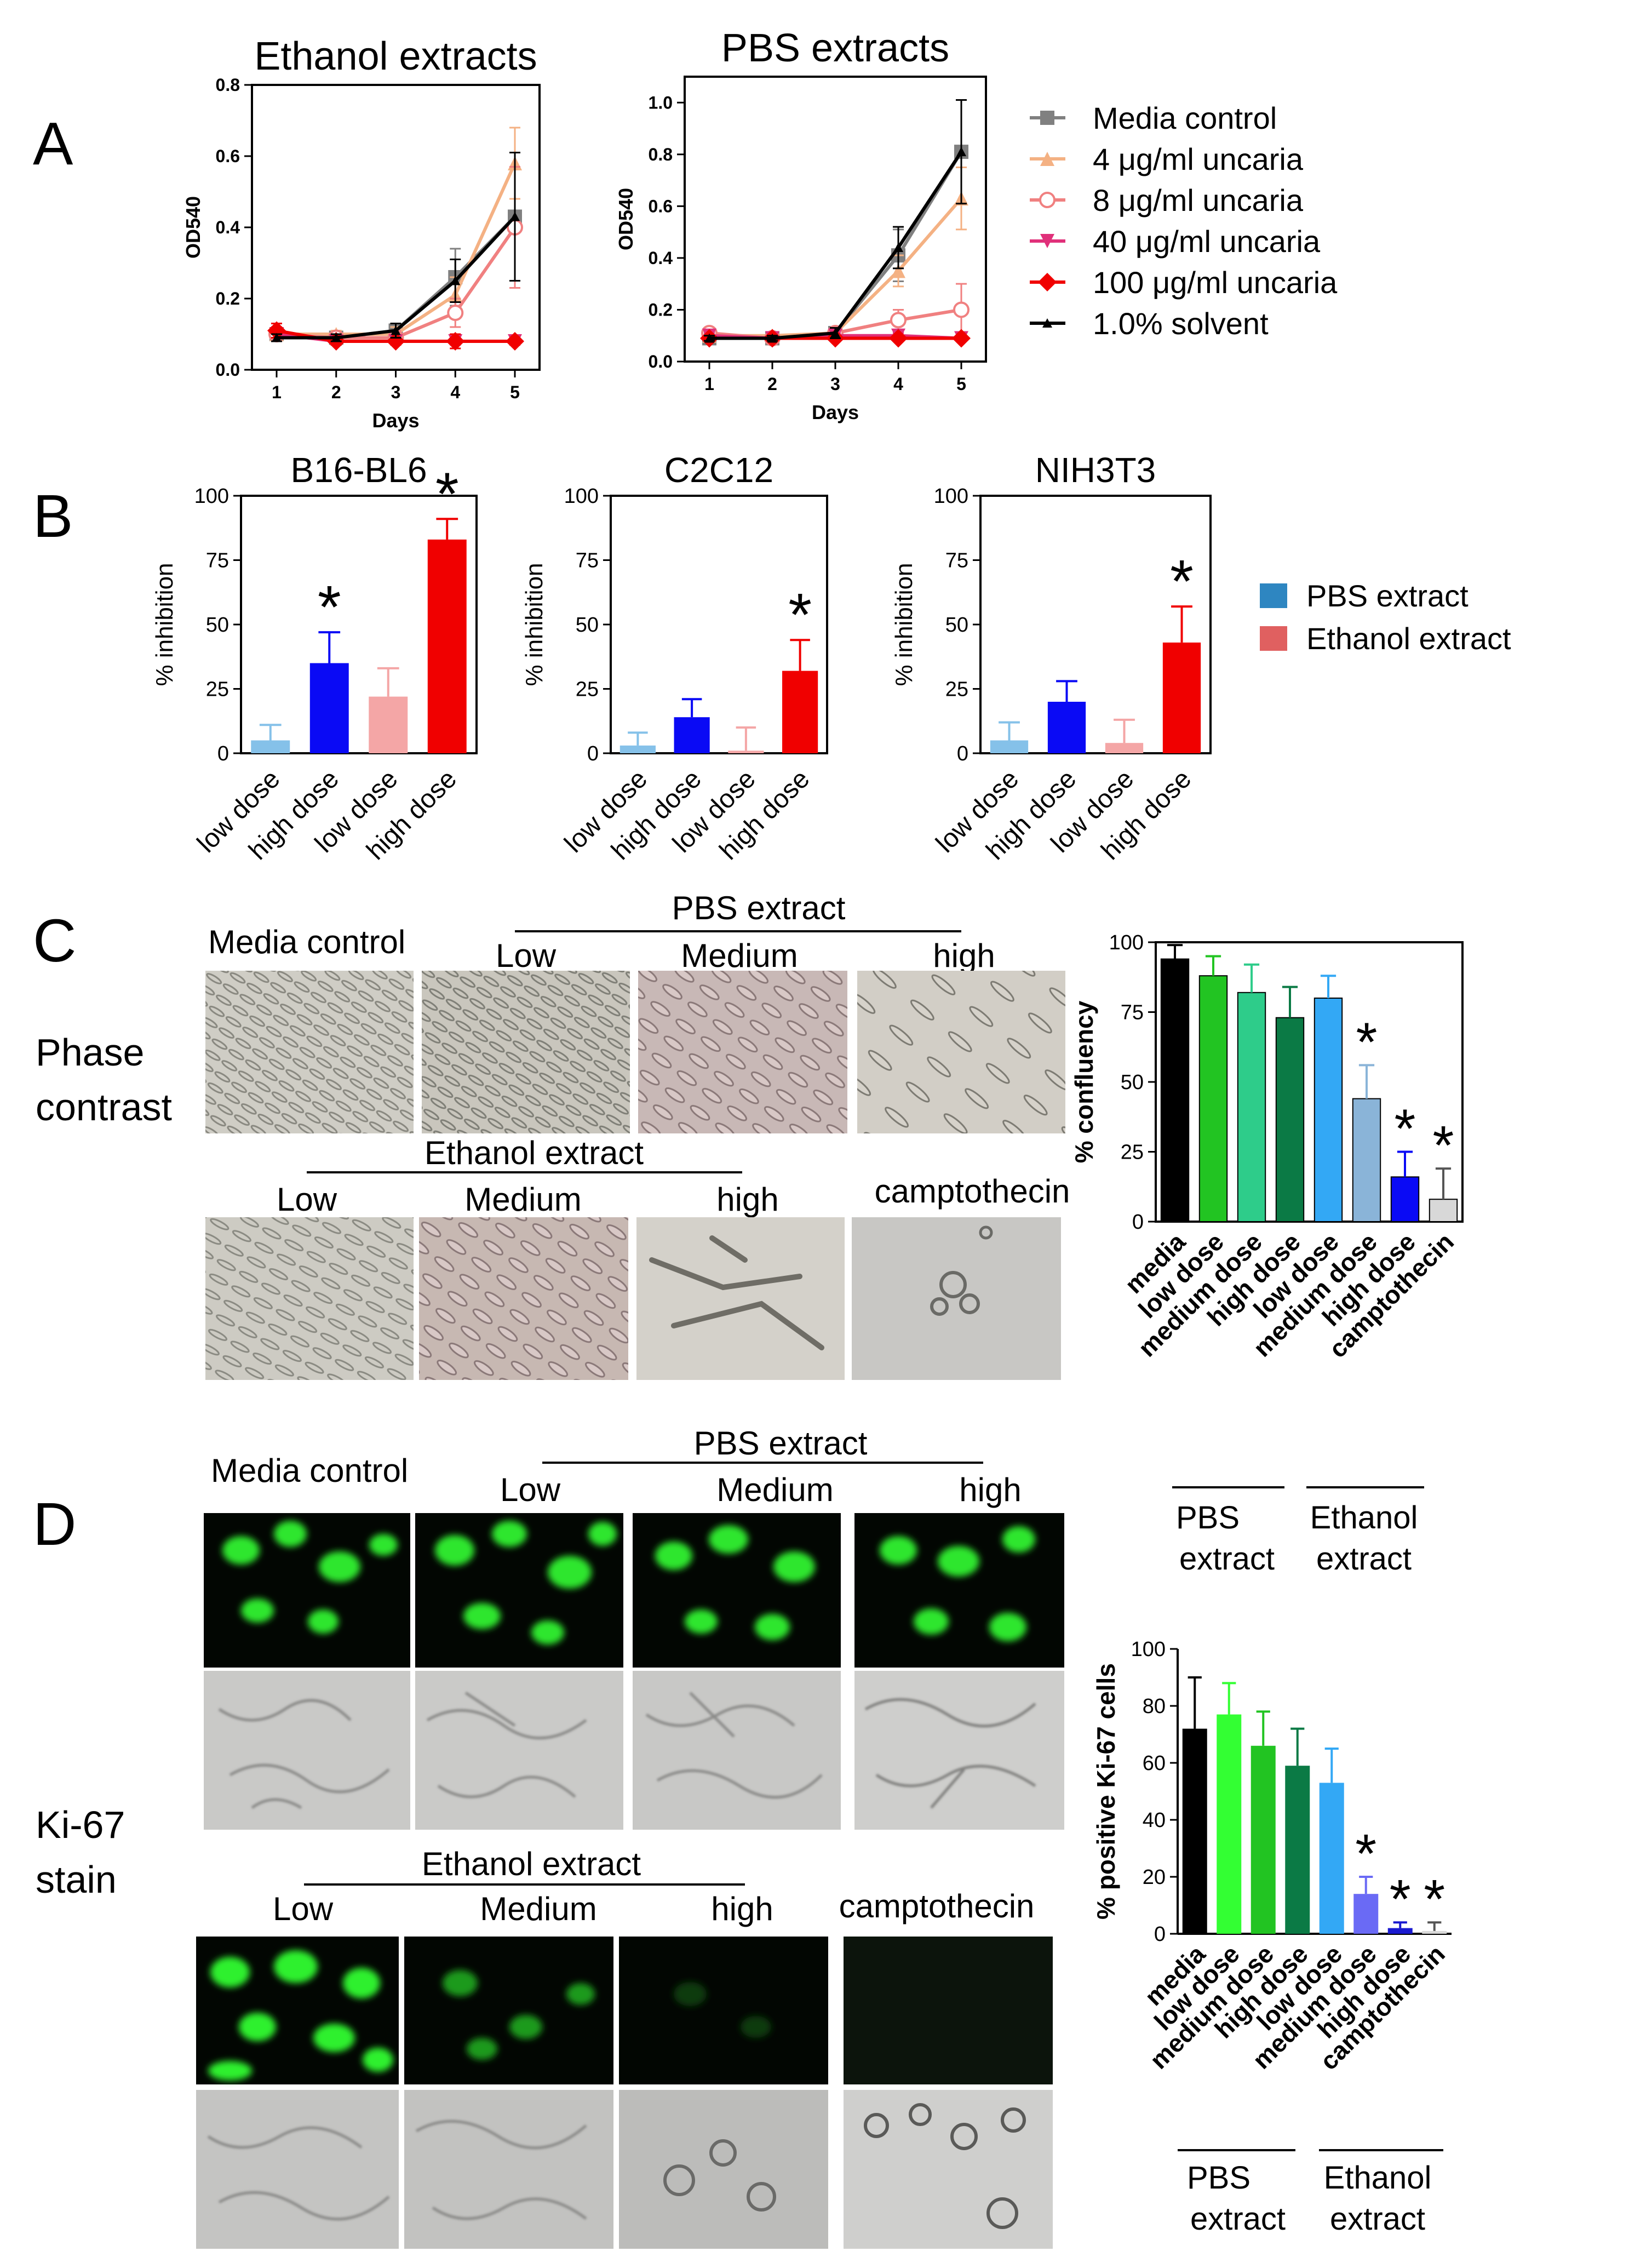 The width and height of the screenshot is (1652, 2257). I want to click on d-fluor-ethanol-low, so click(297, 2010).